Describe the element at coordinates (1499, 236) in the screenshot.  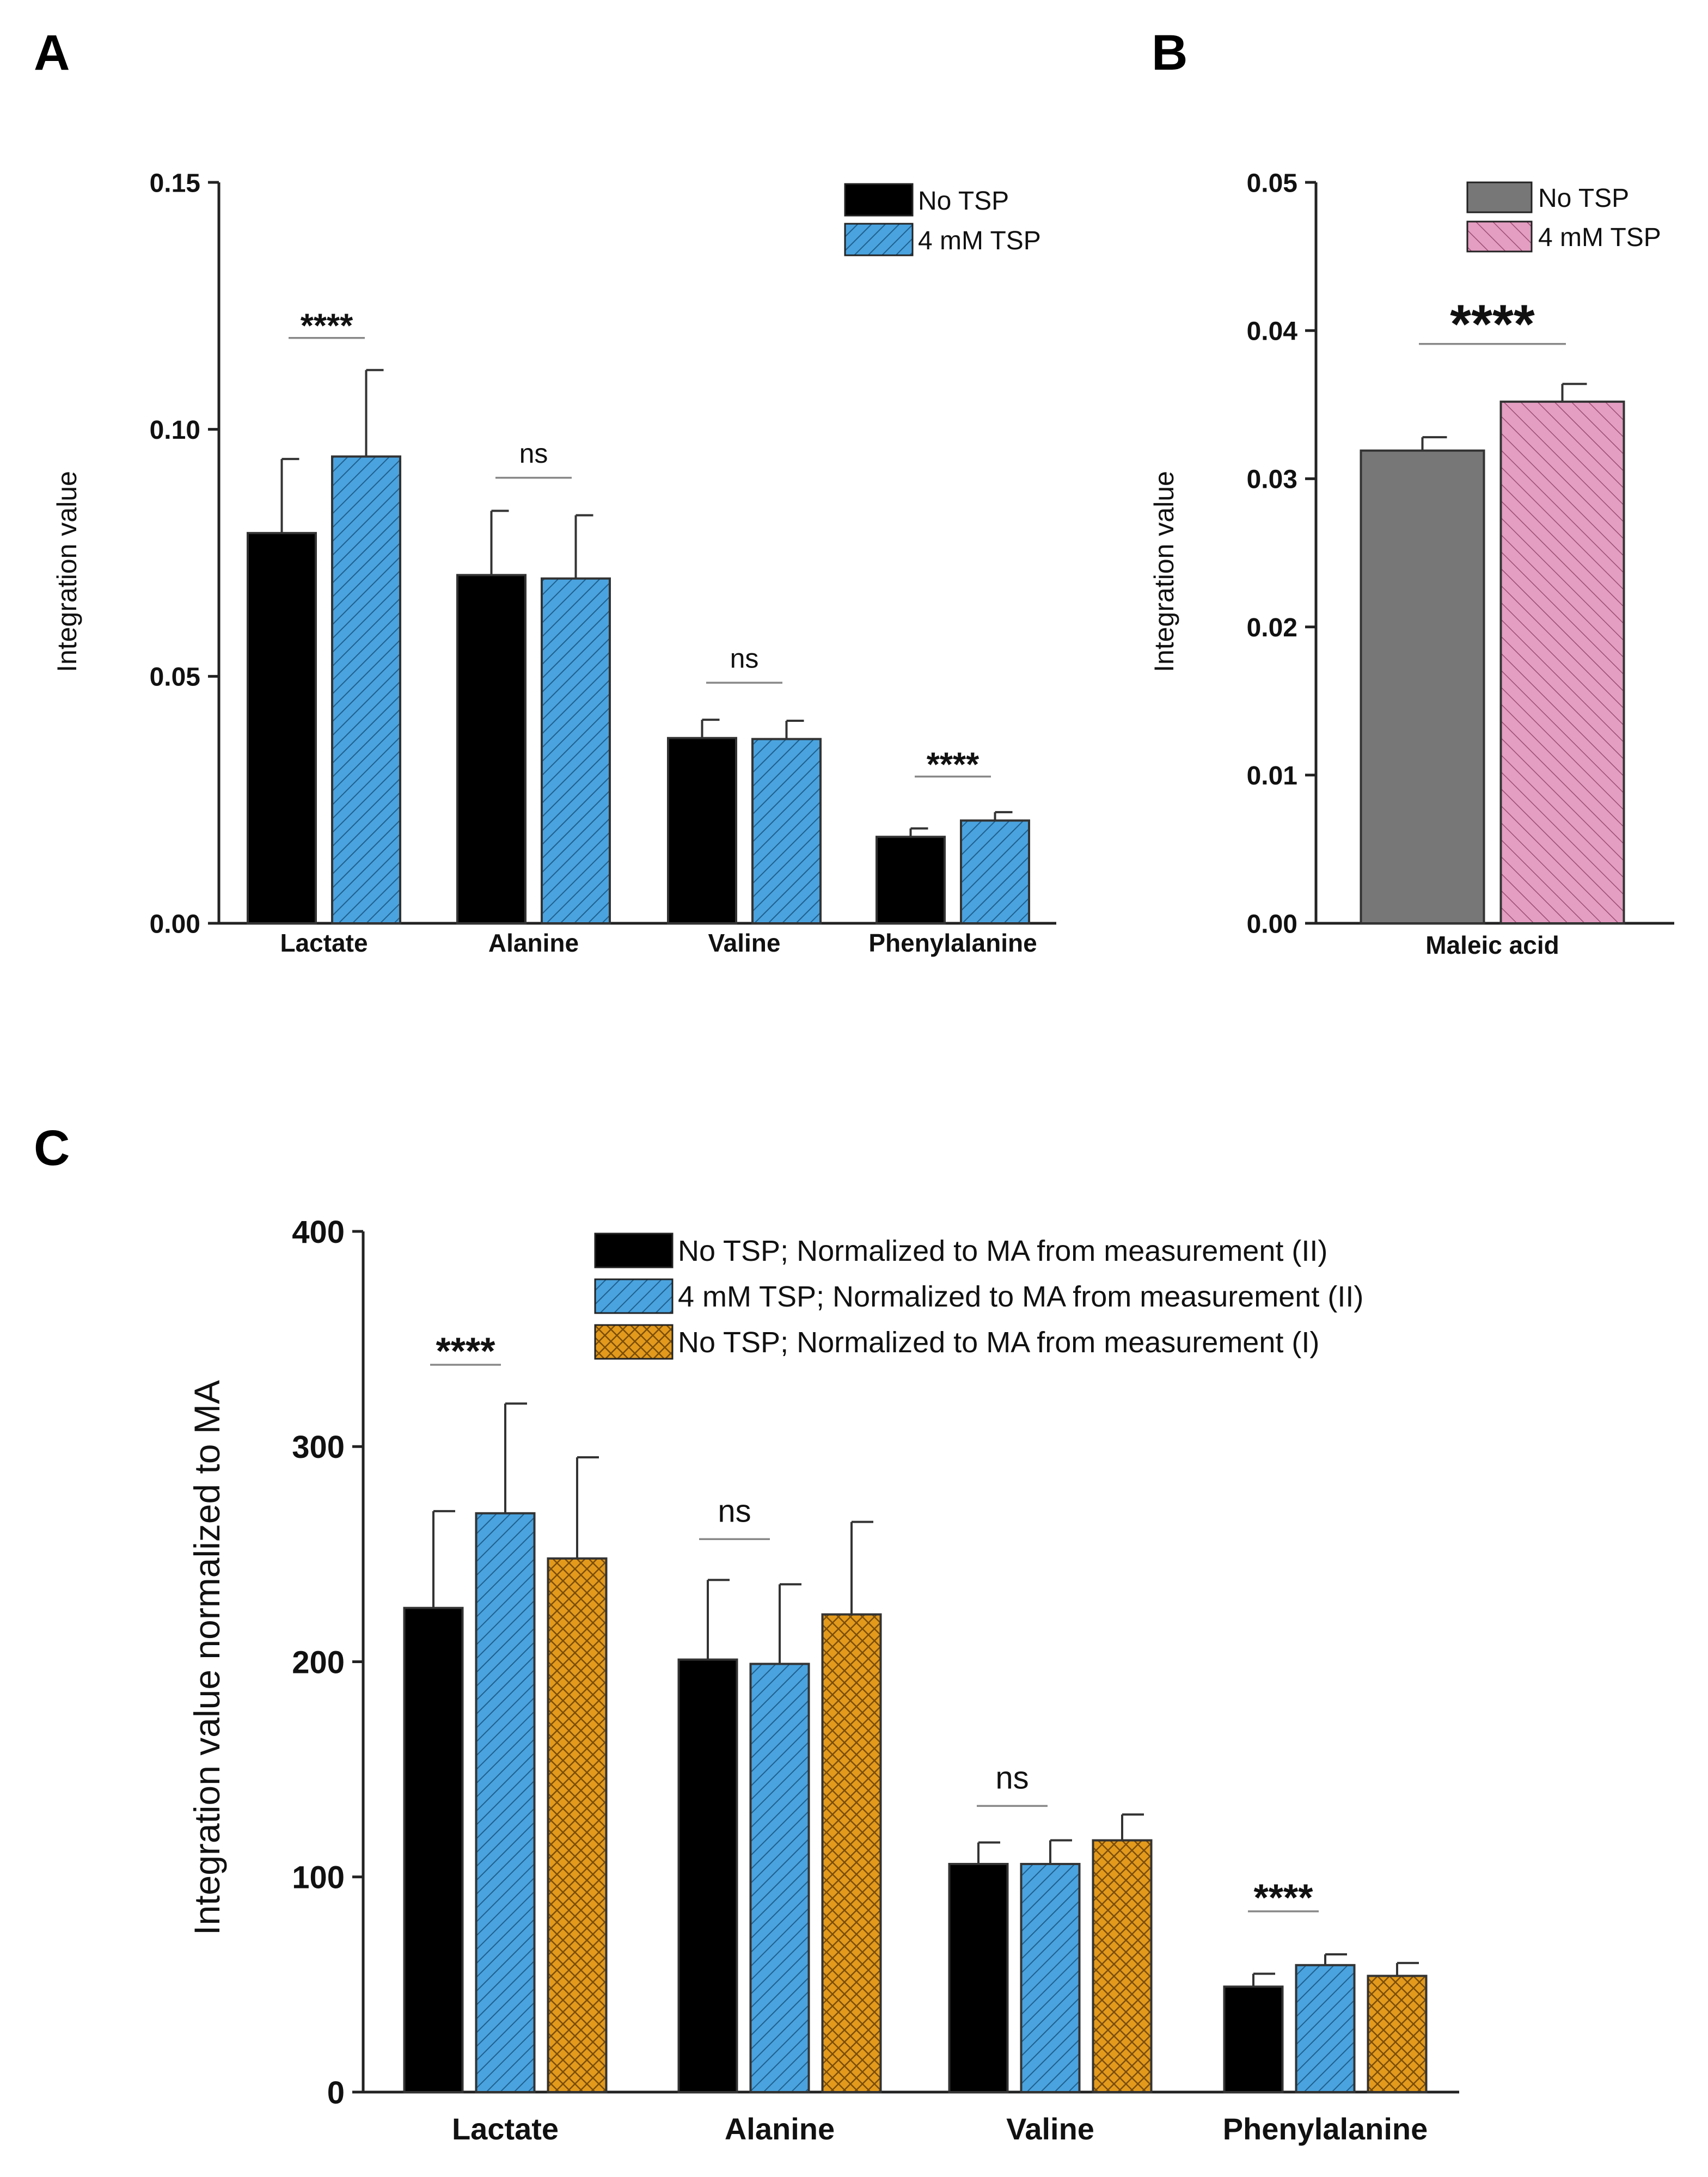
I see `legend-swatch-4mm-tsp-b` at that location.